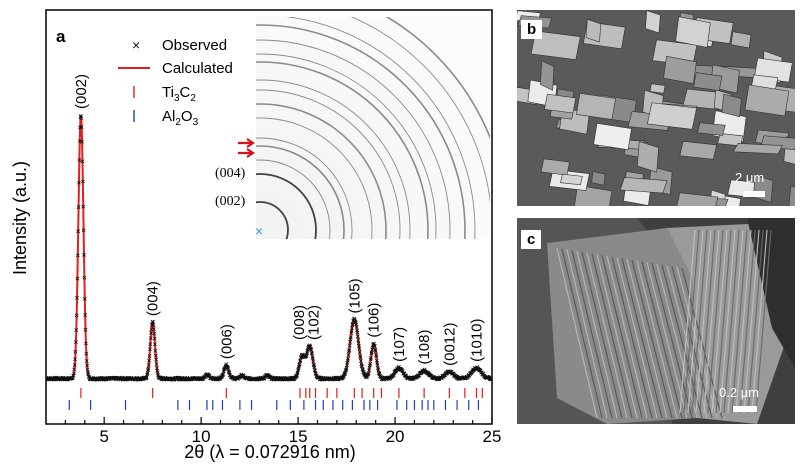  I want to click on x-tick-label: 5, so click(103, 436).